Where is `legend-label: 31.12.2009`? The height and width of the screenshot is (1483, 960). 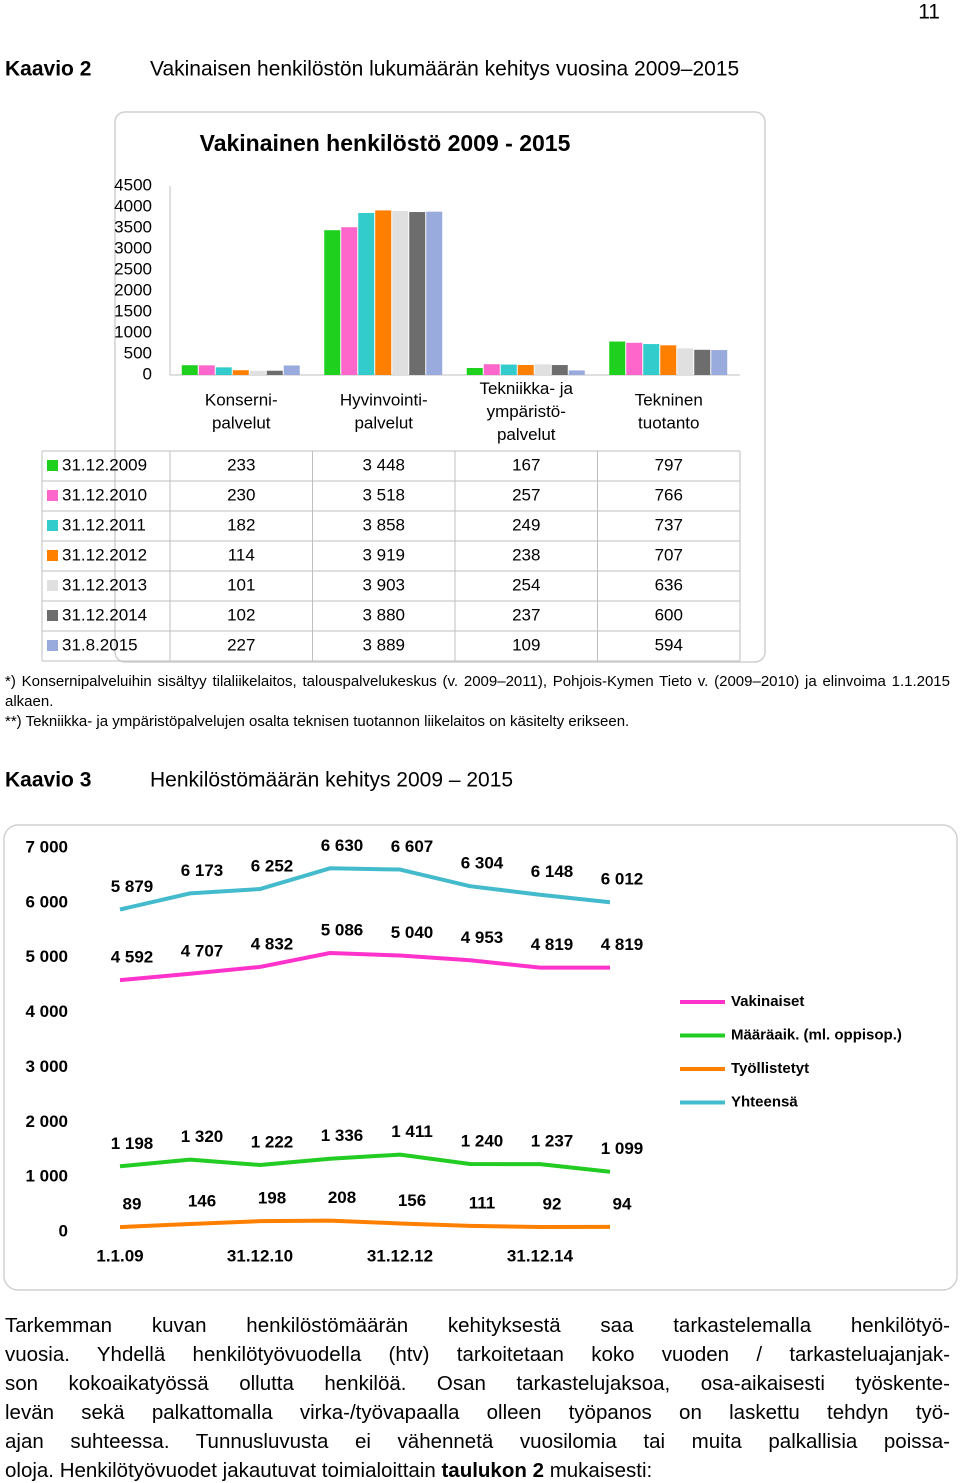
legend-label: 31.12.2009 is located at coordinates (104, 464).